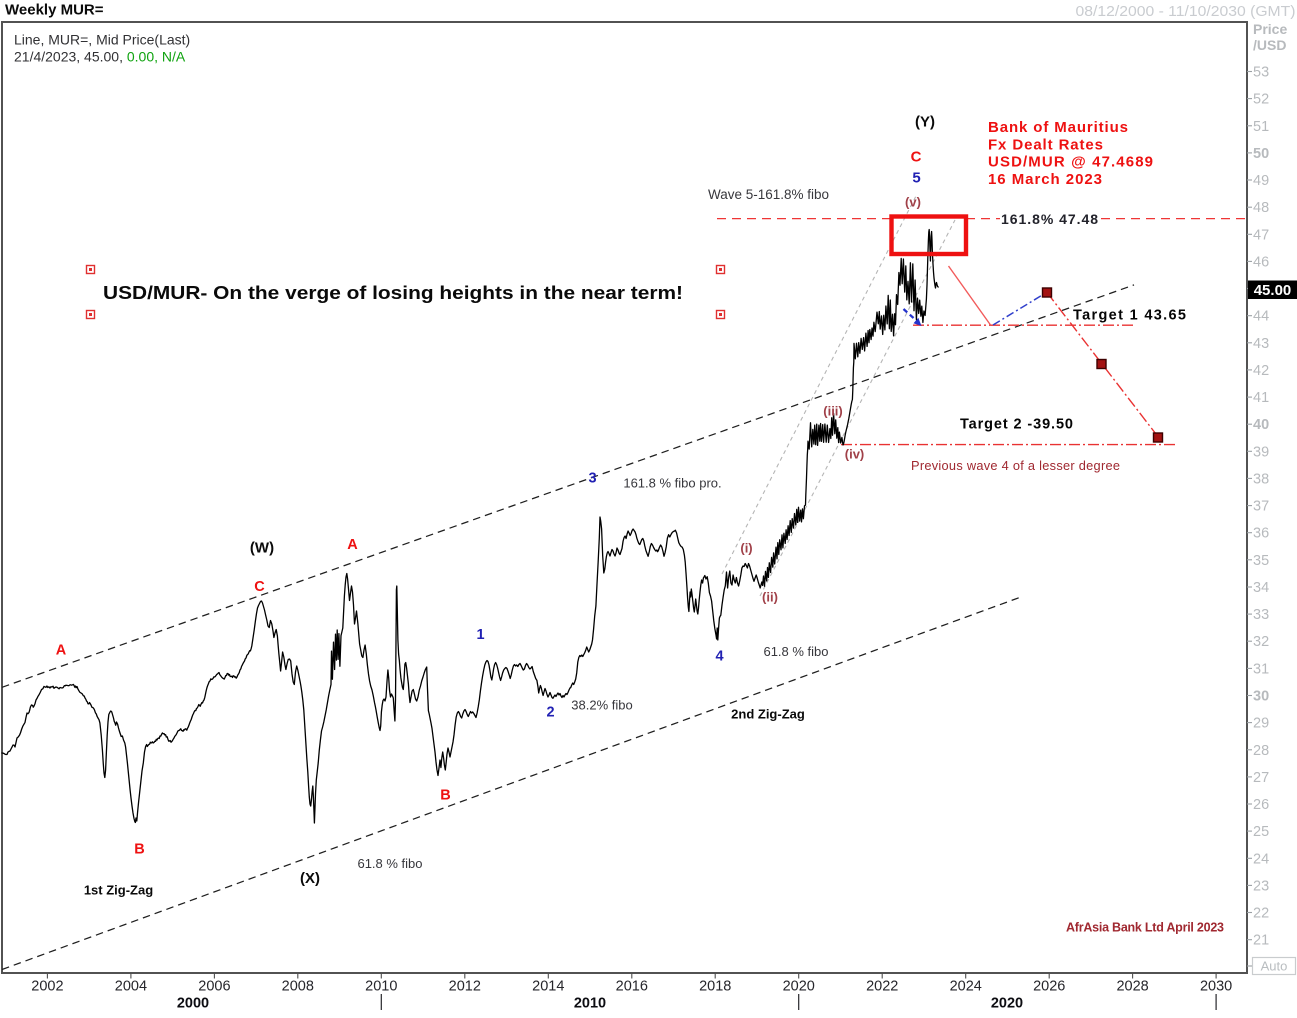 The image size is (1297, 1018). Describe the element at coordinates (1261, 100) in the screenshot. I see `svg-text: 52` at that location.